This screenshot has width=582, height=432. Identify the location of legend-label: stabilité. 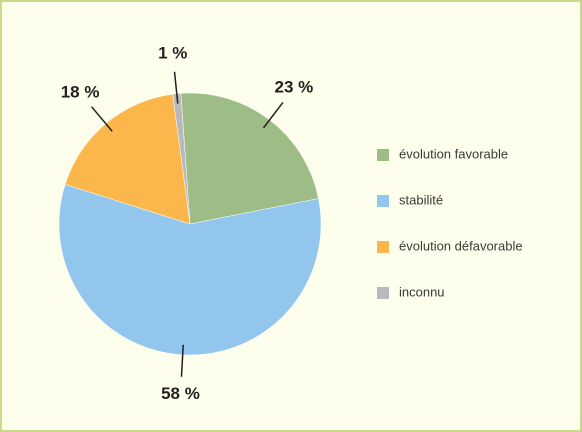
(421, 199).